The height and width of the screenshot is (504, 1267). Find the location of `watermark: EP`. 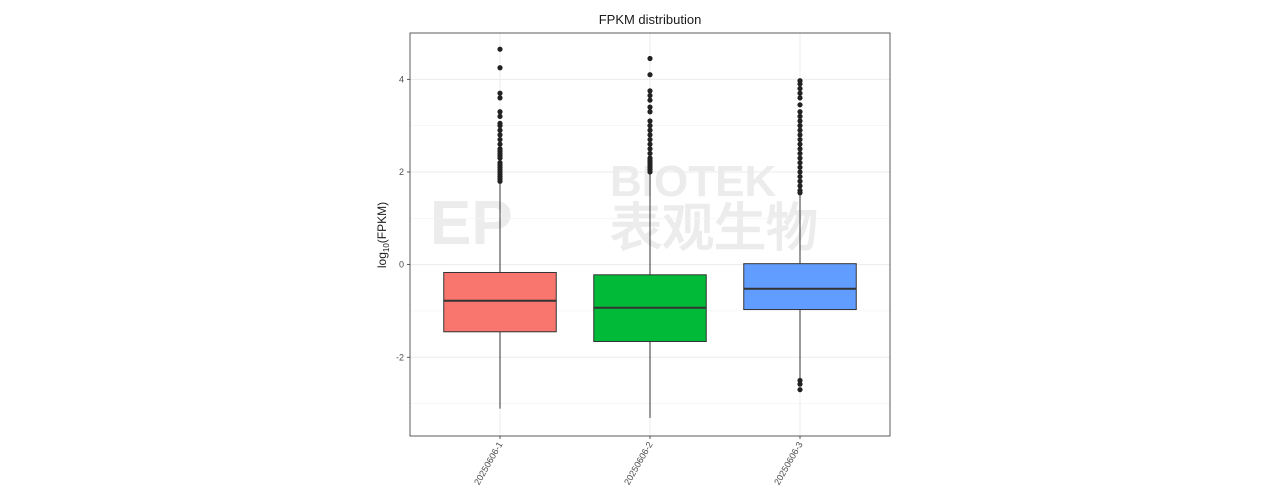

watermark: EP is located at coordinates (471, 223).